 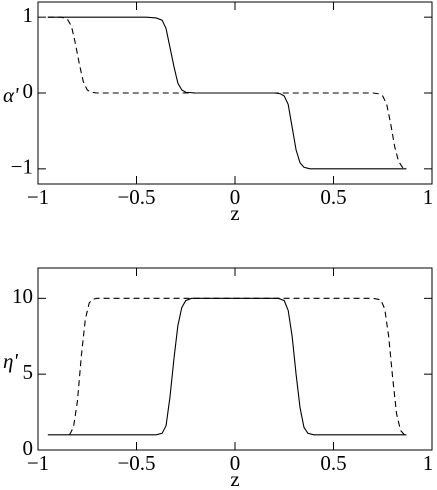 What do you see at coordinates (28, 372) in the screenshot?
I see `y-tick-label: 5` at bounding box center [28, 372].